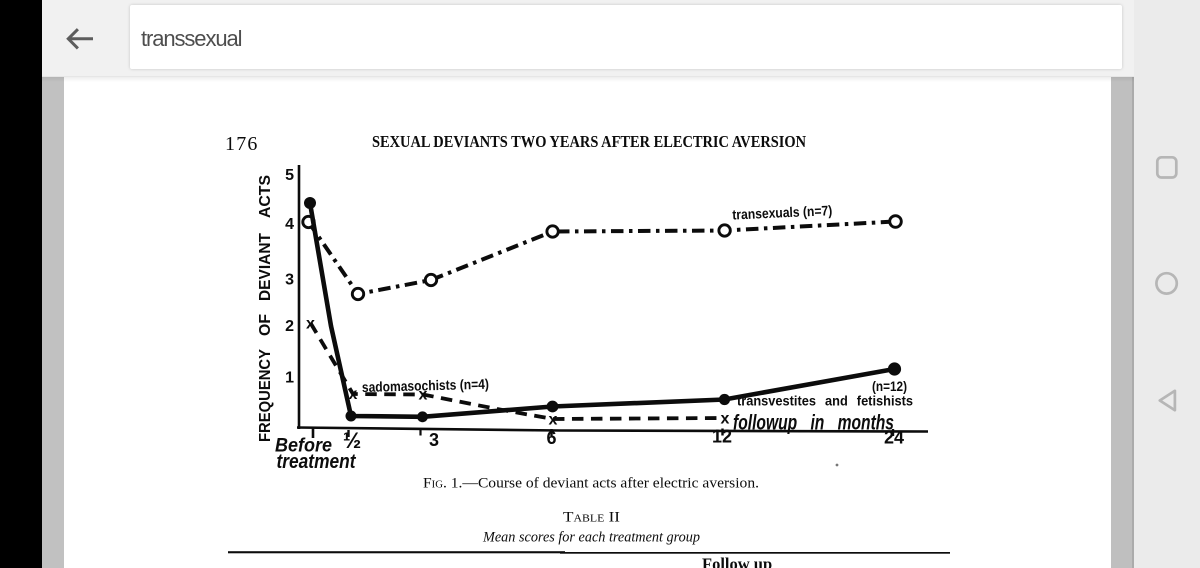  What do you see at coordinates (425, 385) in the screenshot?
I see `svg-text: sadomasochists (n=4)` at bounding box center [425, 385].